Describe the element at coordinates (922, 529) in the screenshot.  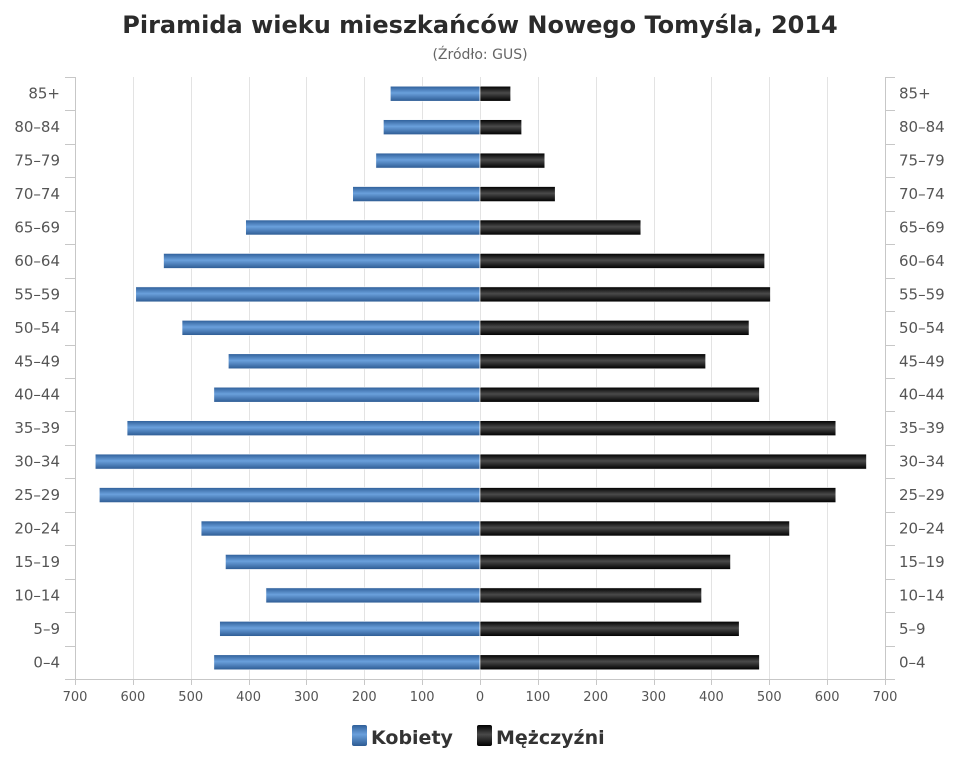
I see `category-label-right: 20–24` at that location.